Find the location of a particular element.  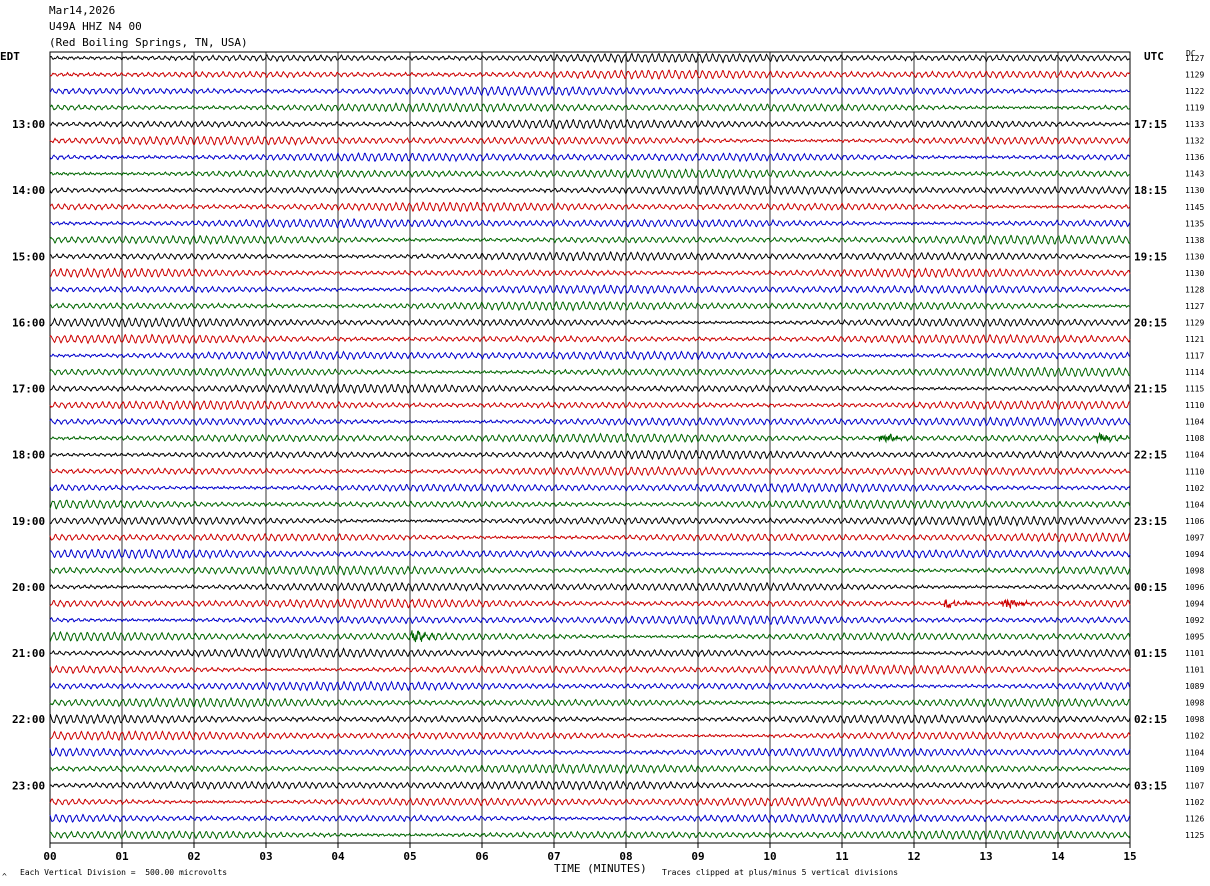

left-hour-label: 14:00 is located at coordinates (28, 190).